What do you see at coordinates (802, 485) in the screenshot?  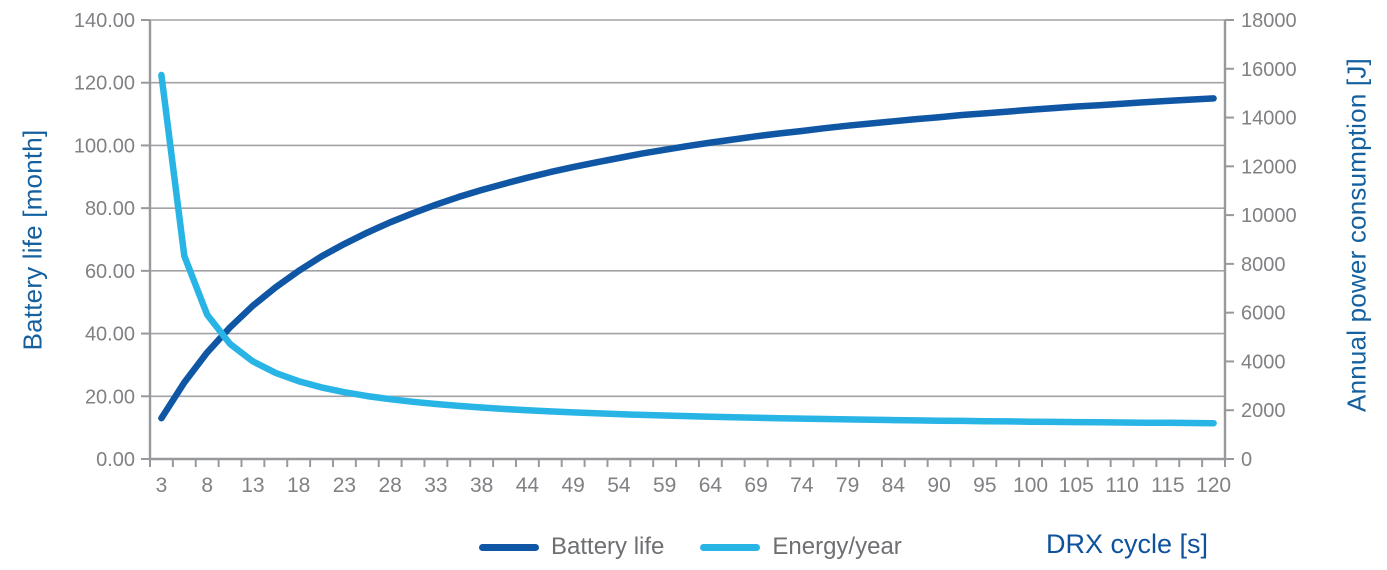 I see `x-tick-label: 74` at bounding box center [802, 485].